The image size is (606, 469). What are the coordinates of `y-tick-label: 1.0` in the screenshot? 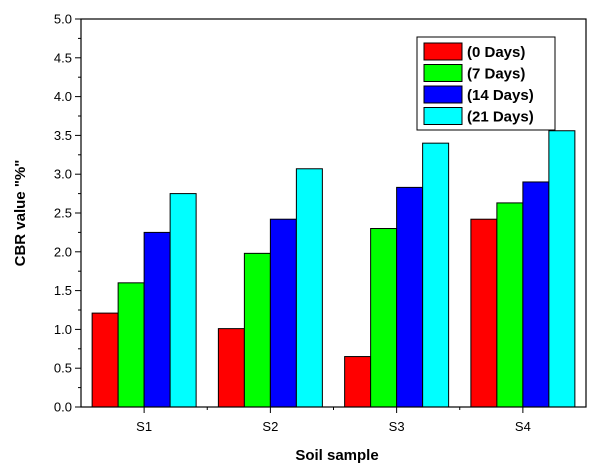 It's located at (63, 329).